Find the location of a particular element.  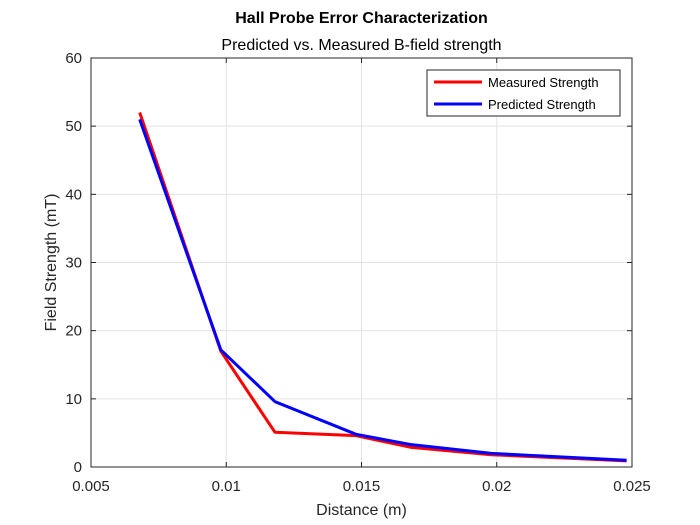

chart-subtitle: Predicted vs. Measured B-field strength is located at coordinates (361, 45).